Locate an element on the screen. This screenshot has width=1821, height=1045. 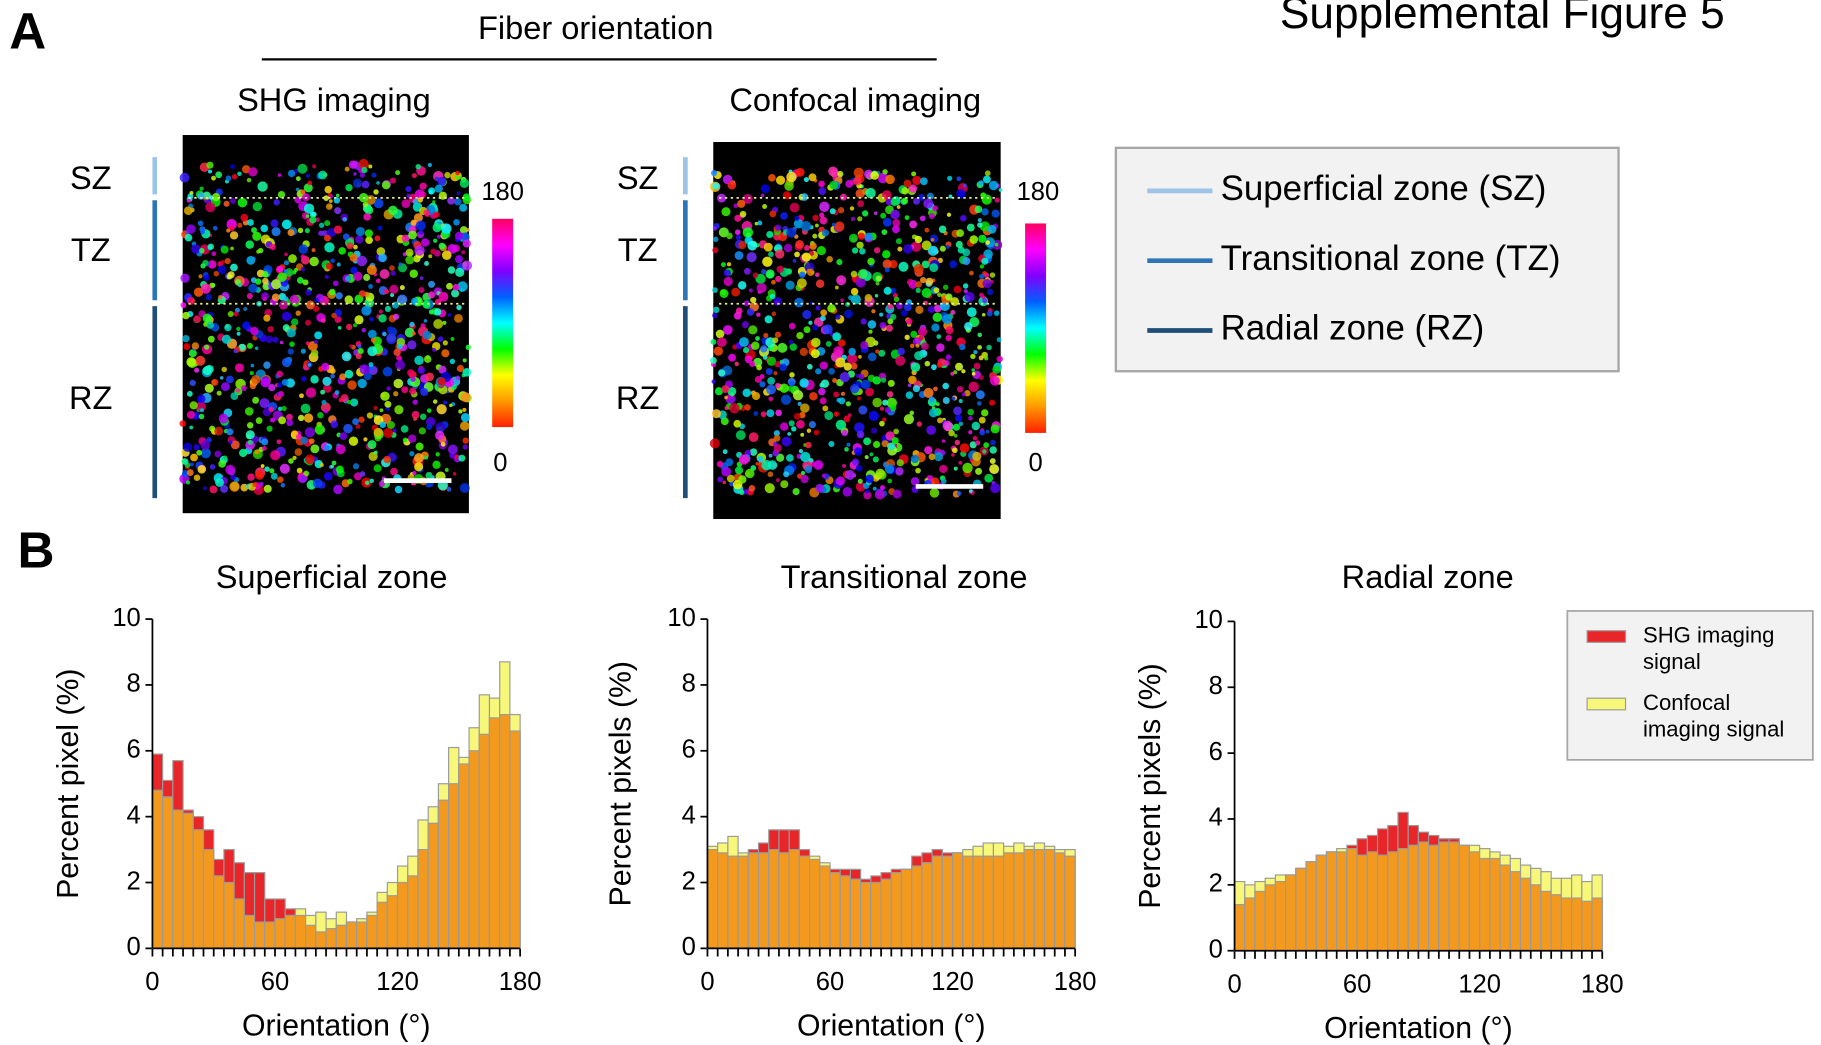
chart-title: Superficial zone is located at coordinates (332, 577).